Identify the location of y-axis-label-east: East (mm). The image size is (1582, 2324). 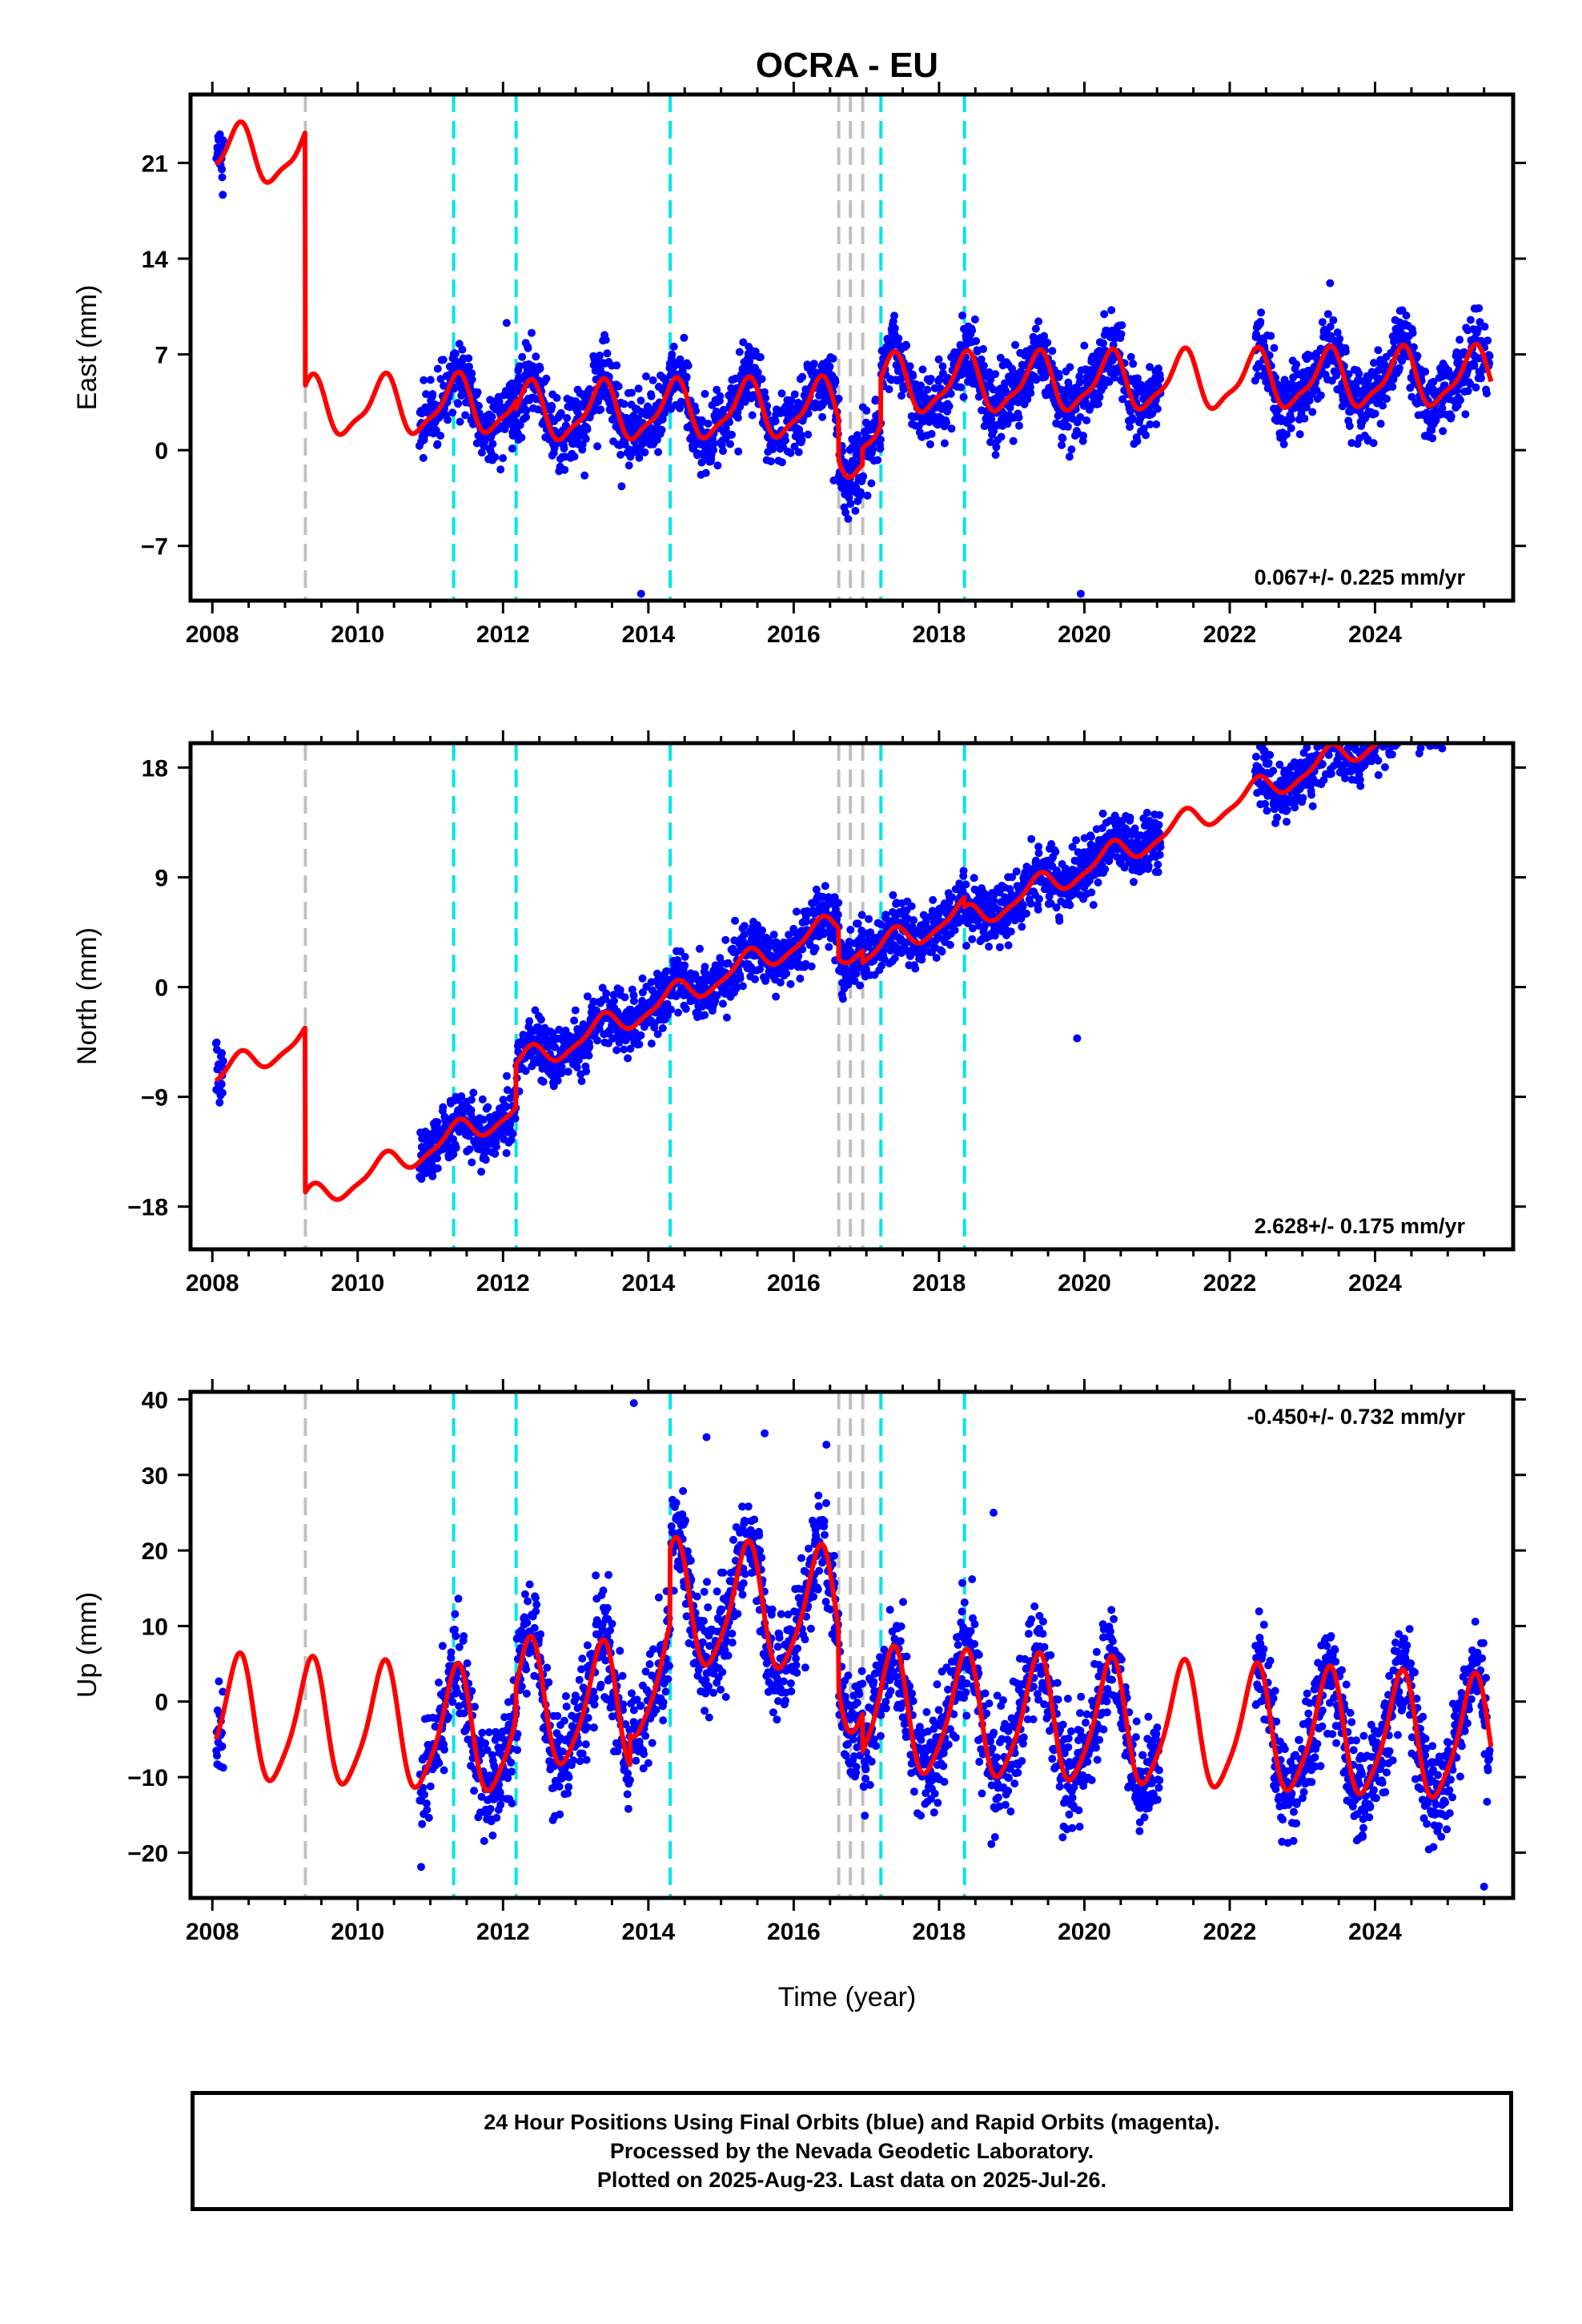
(87, 348).